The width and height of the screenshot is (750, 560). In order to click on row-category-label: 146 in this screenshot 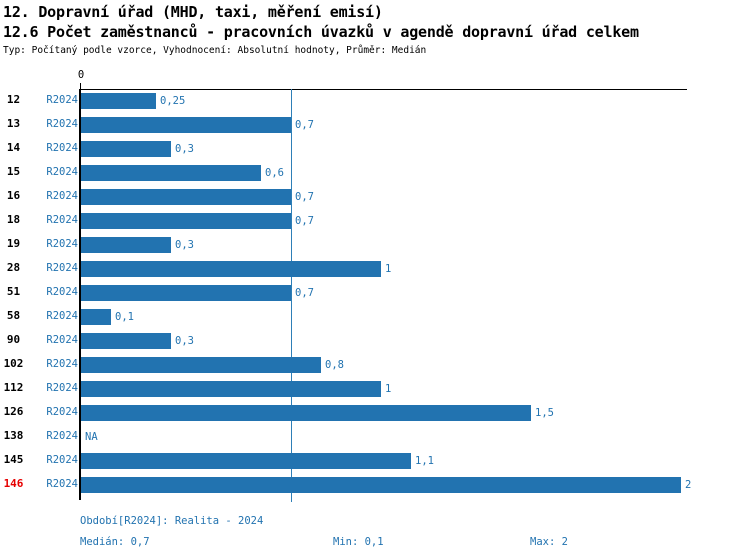, I will do `click(13, 483)`.